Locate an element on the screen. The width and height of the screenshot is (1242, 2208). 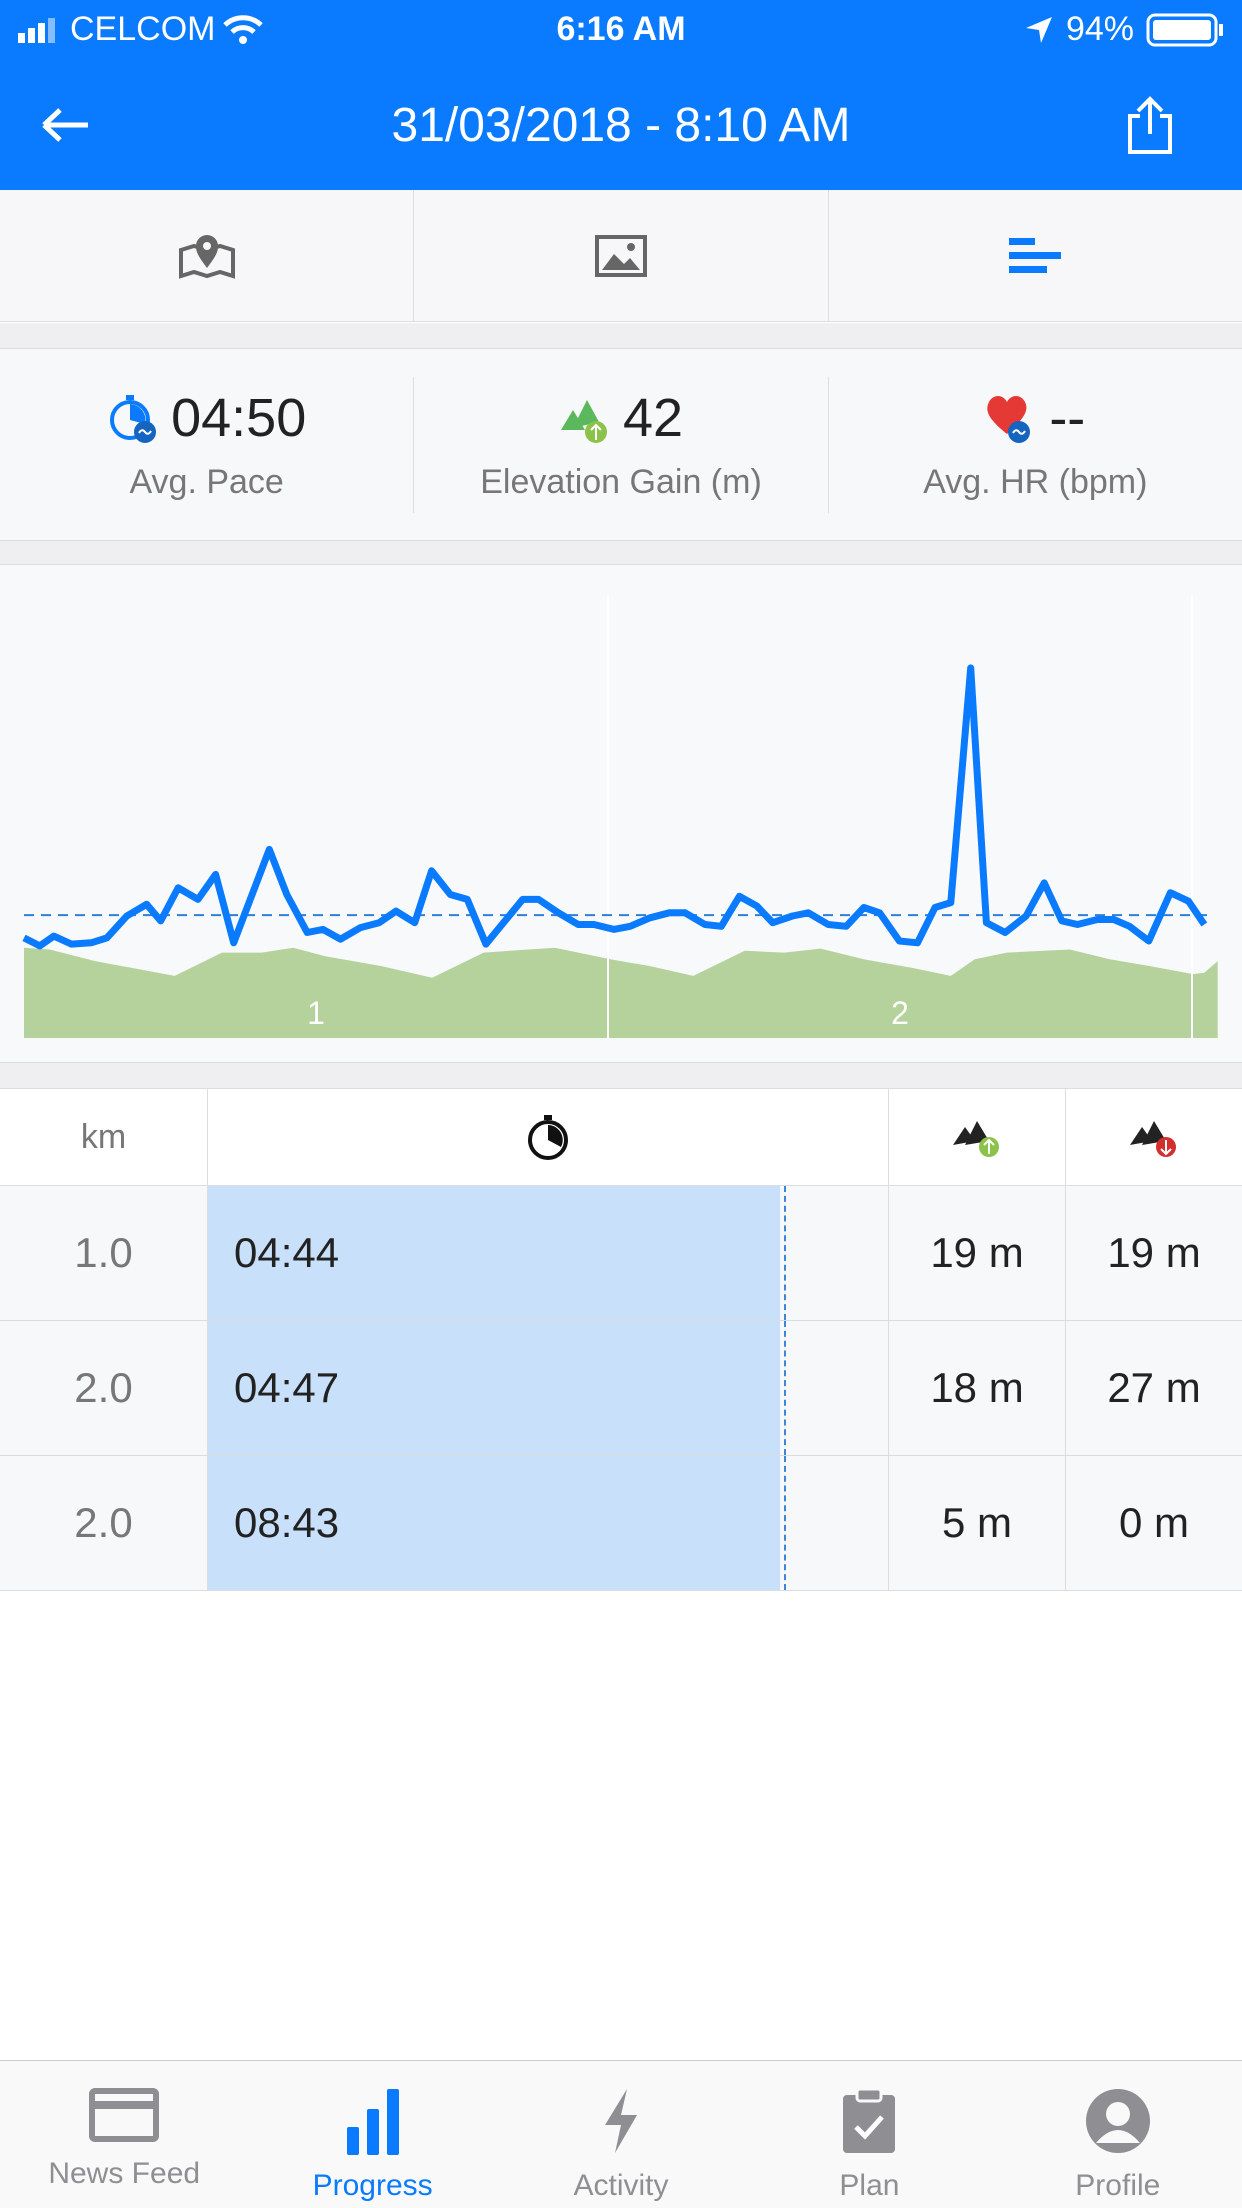
tab-photos is located at coordinates (621, 255).